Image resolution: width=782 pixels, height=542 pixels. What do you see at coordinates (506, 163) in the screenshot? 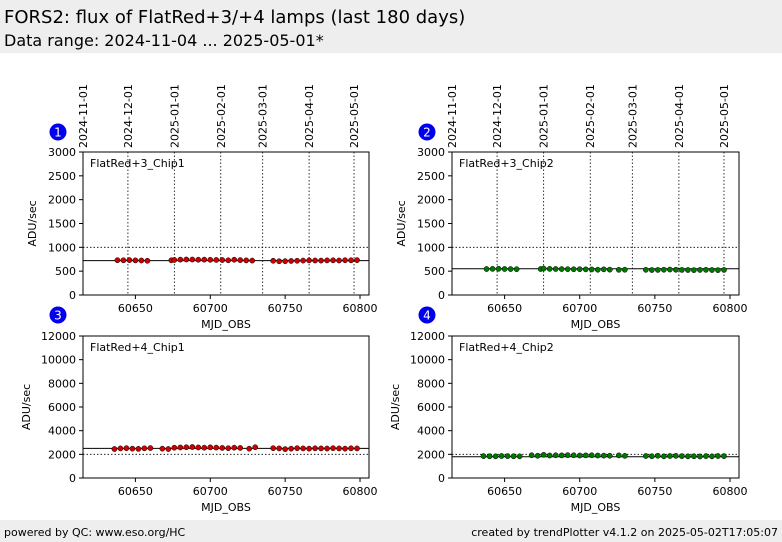
I see `panel-label: FlatRed+3_Chip2` at bounding box center [506, 163].